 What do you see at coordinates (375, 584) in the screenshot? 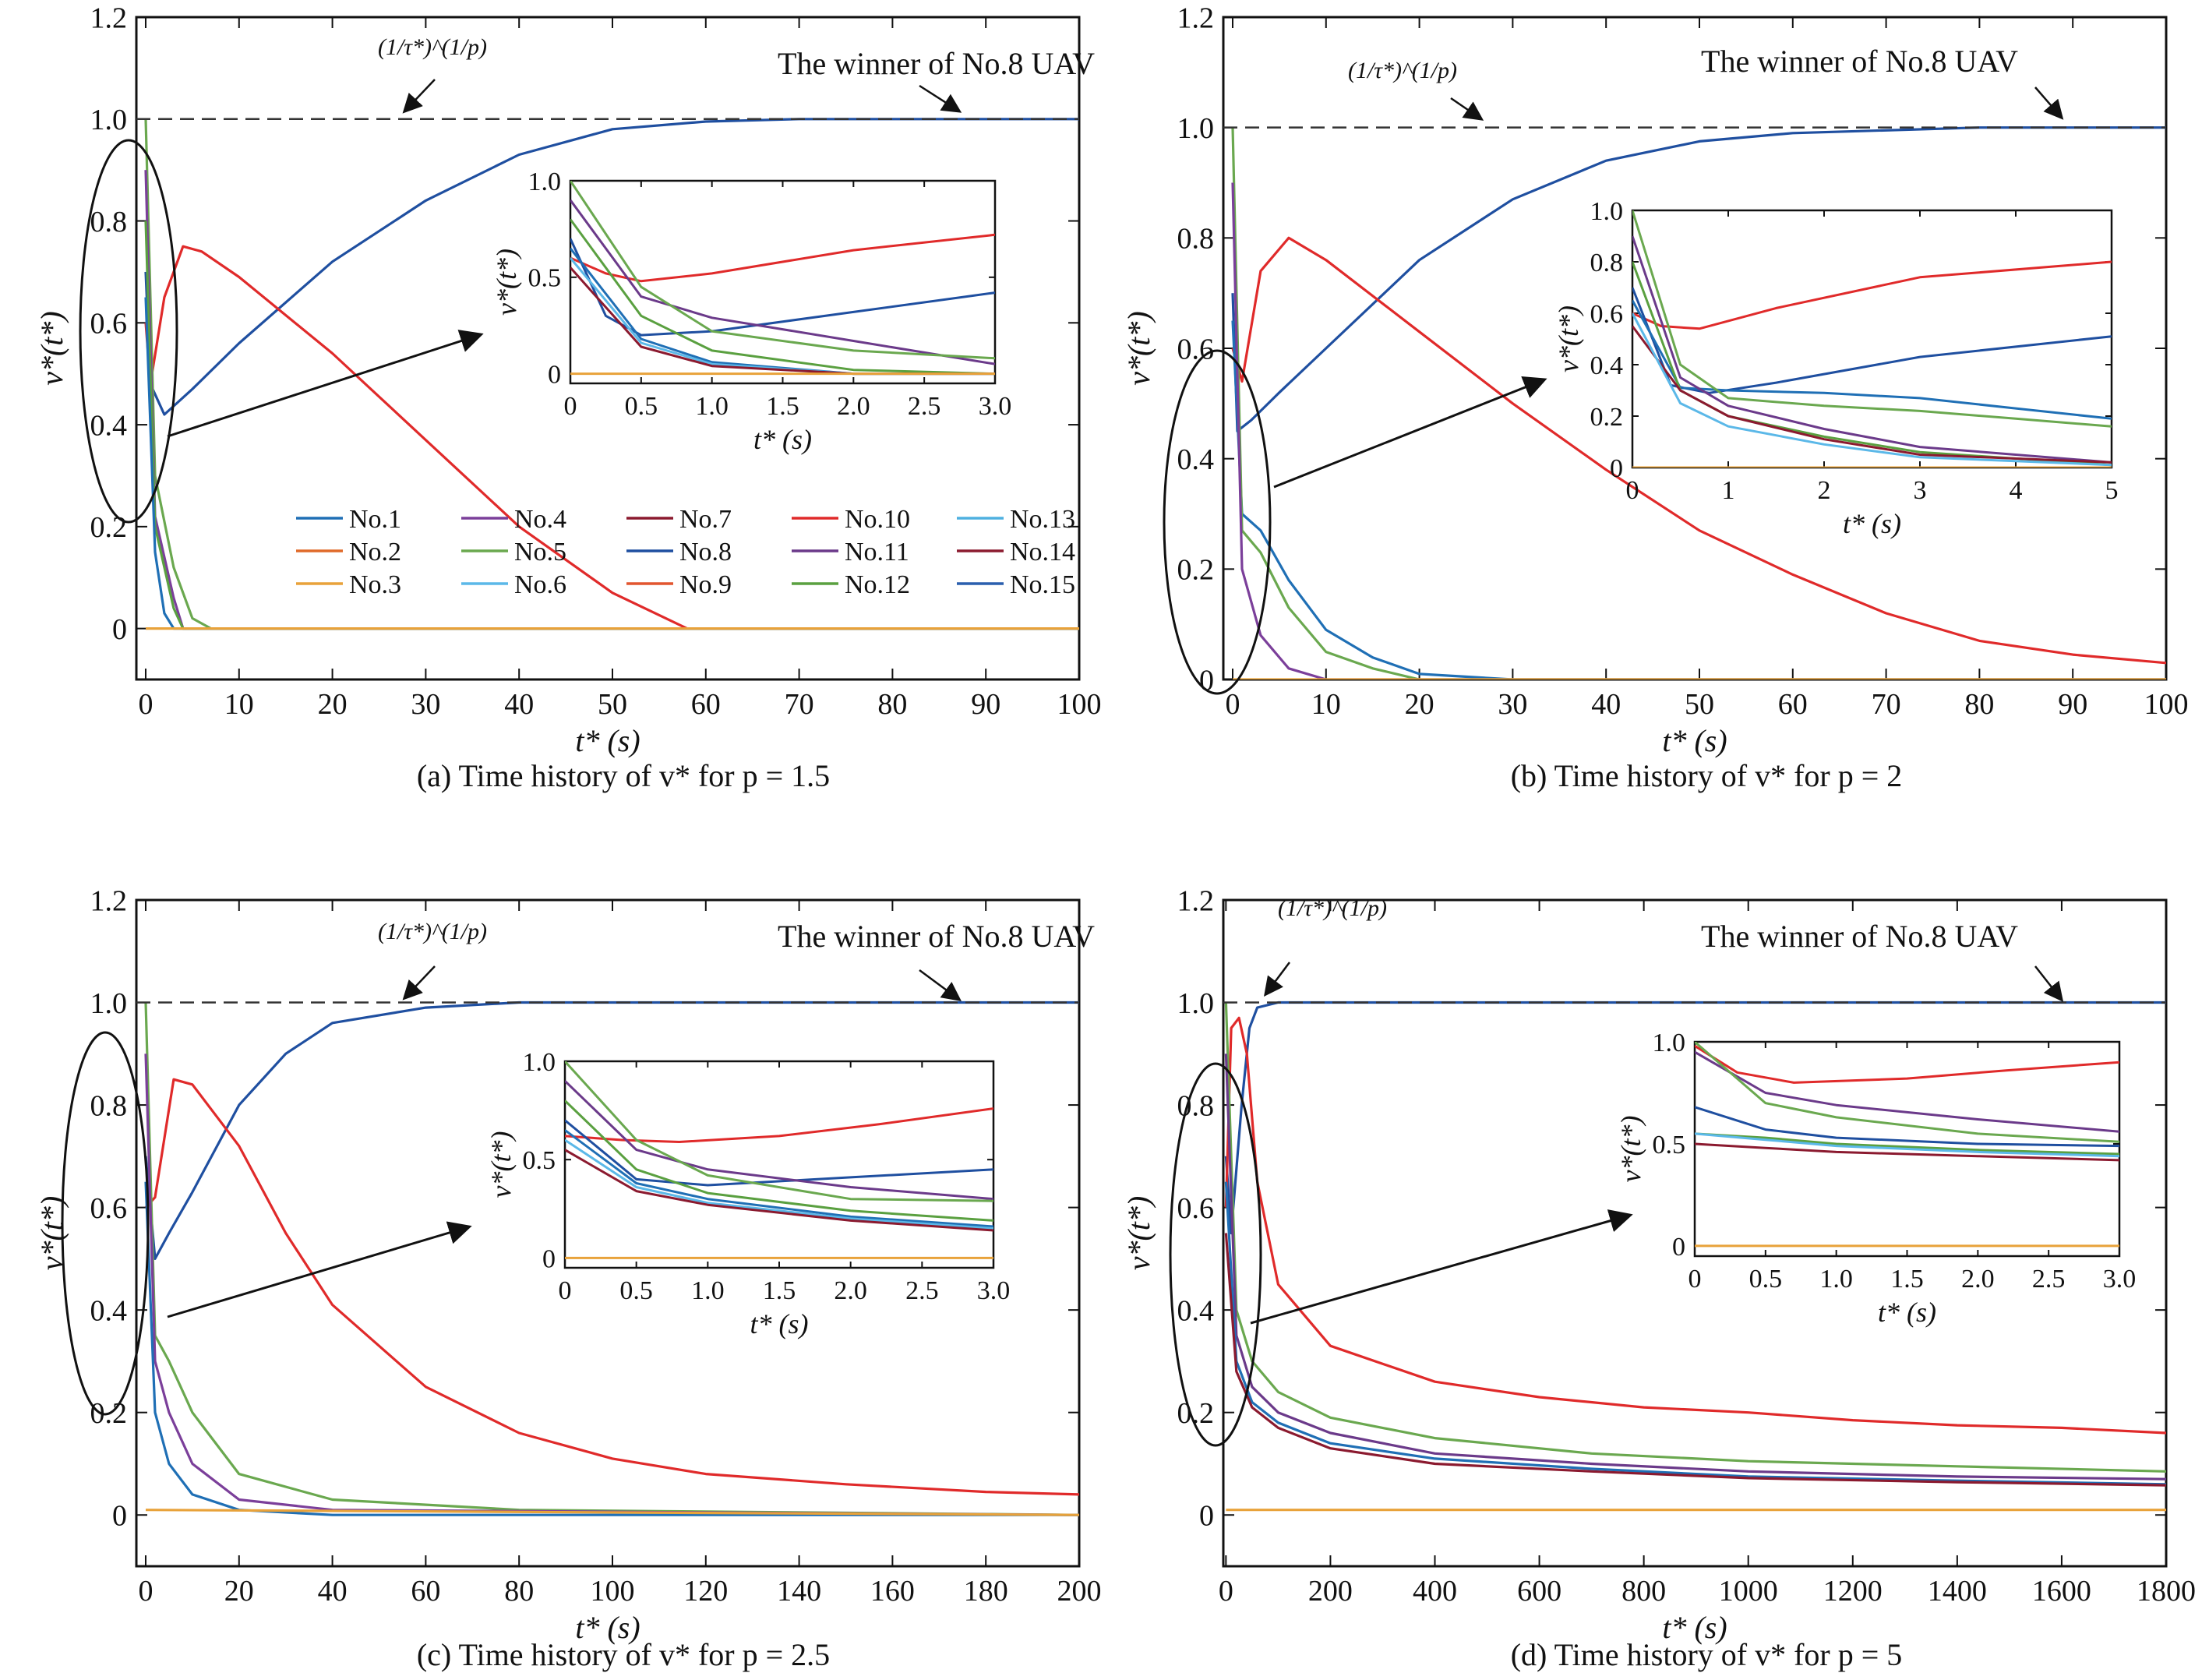
I see `legend-label: No.3` at bounding box center [375, 584].